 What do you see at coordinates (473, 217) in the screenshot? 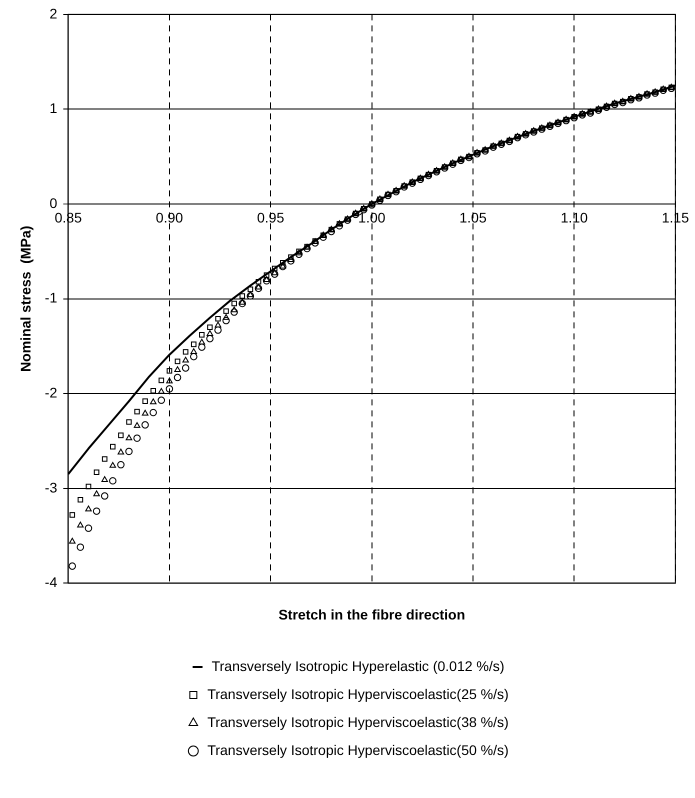
I see `x-tick-label: 1.05` at bounding box center [473, 217].